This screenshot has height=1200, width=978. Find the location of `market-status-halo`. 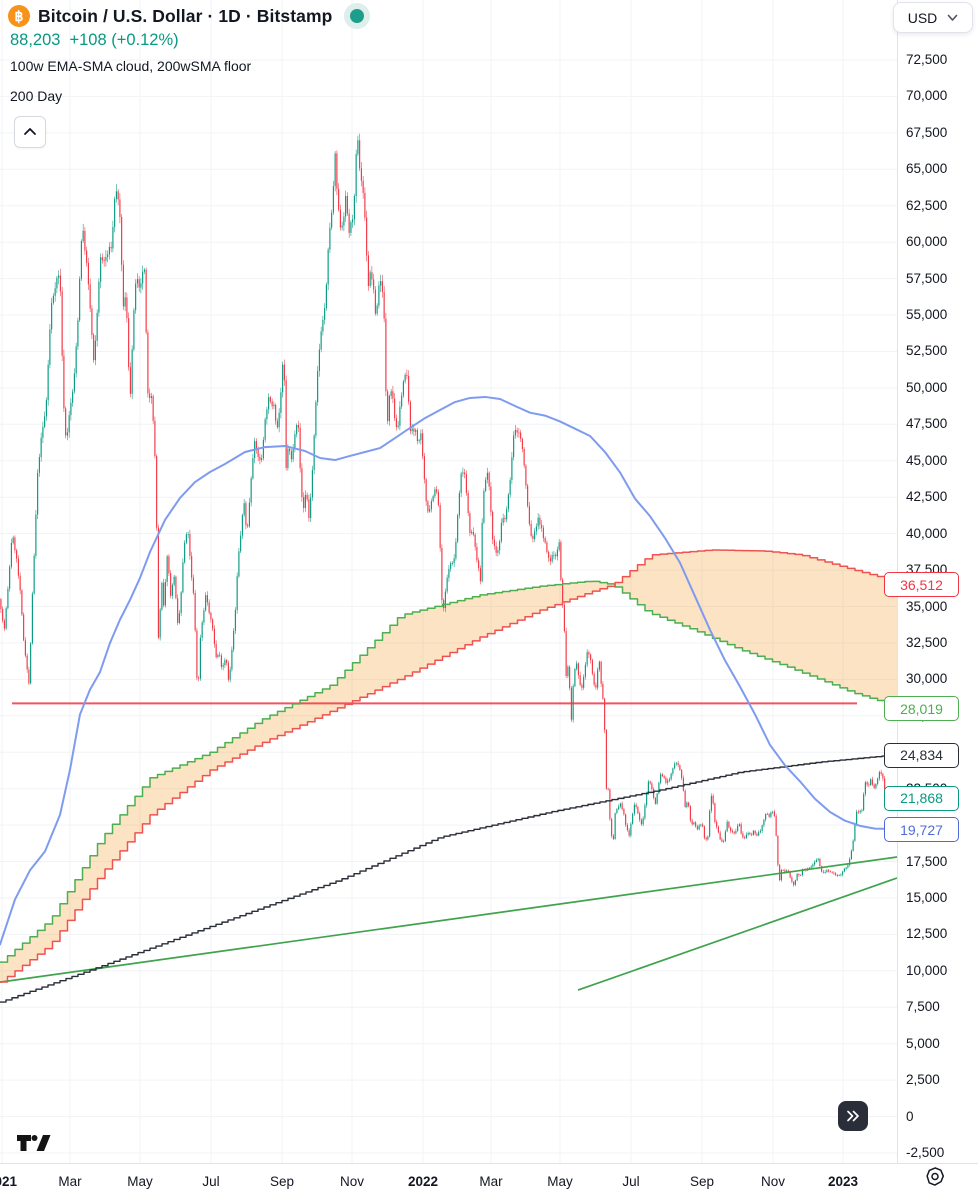

market-status-halo is located at coordinates (357, 16).